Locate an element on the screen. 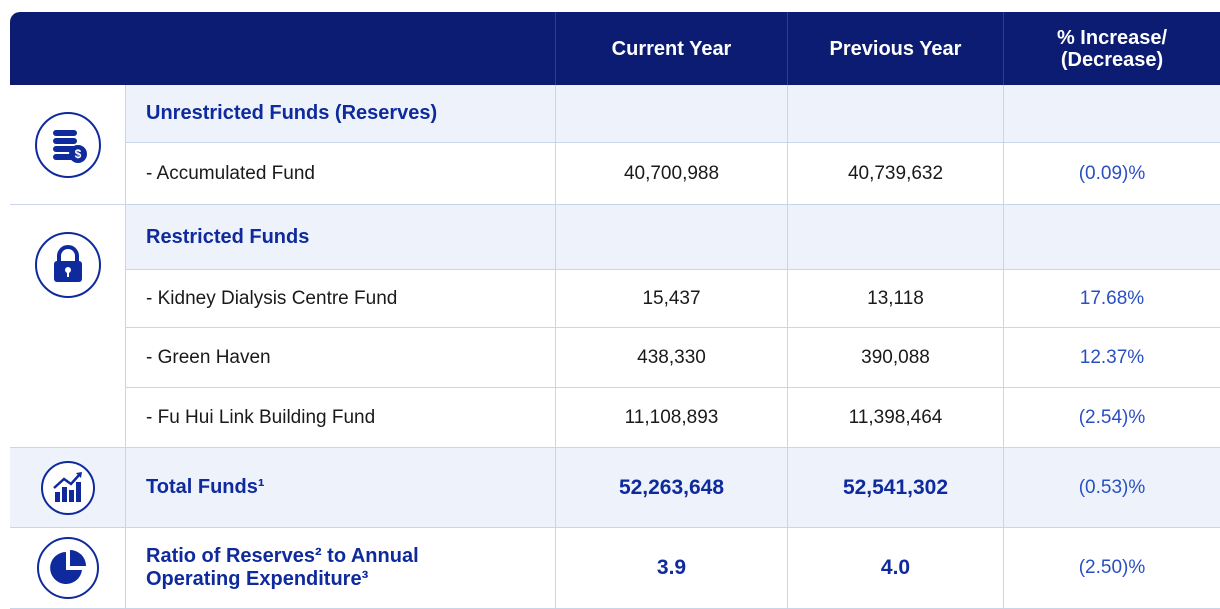  cell: Unrestricted Funds (Reserves) is located at coordinates (340, 114).